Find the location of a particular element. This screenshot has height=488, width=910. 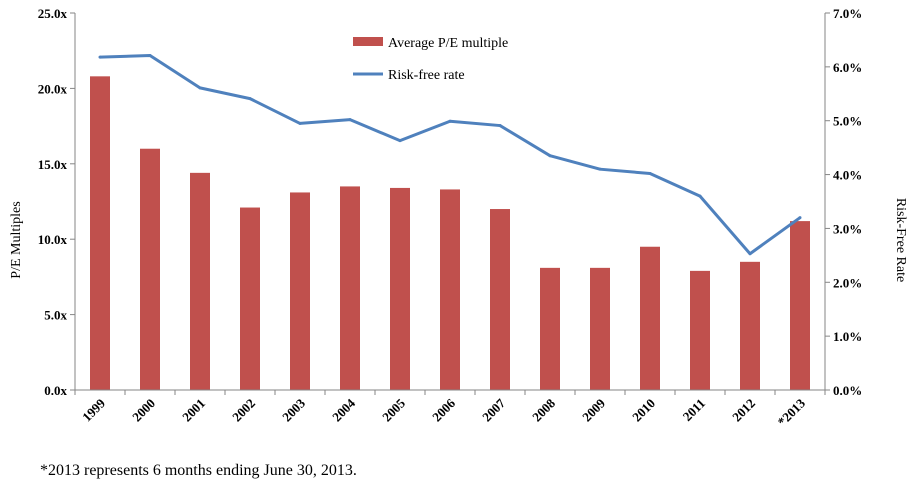

left-tick-label: 25.0x is located at coordinates (53, 13).